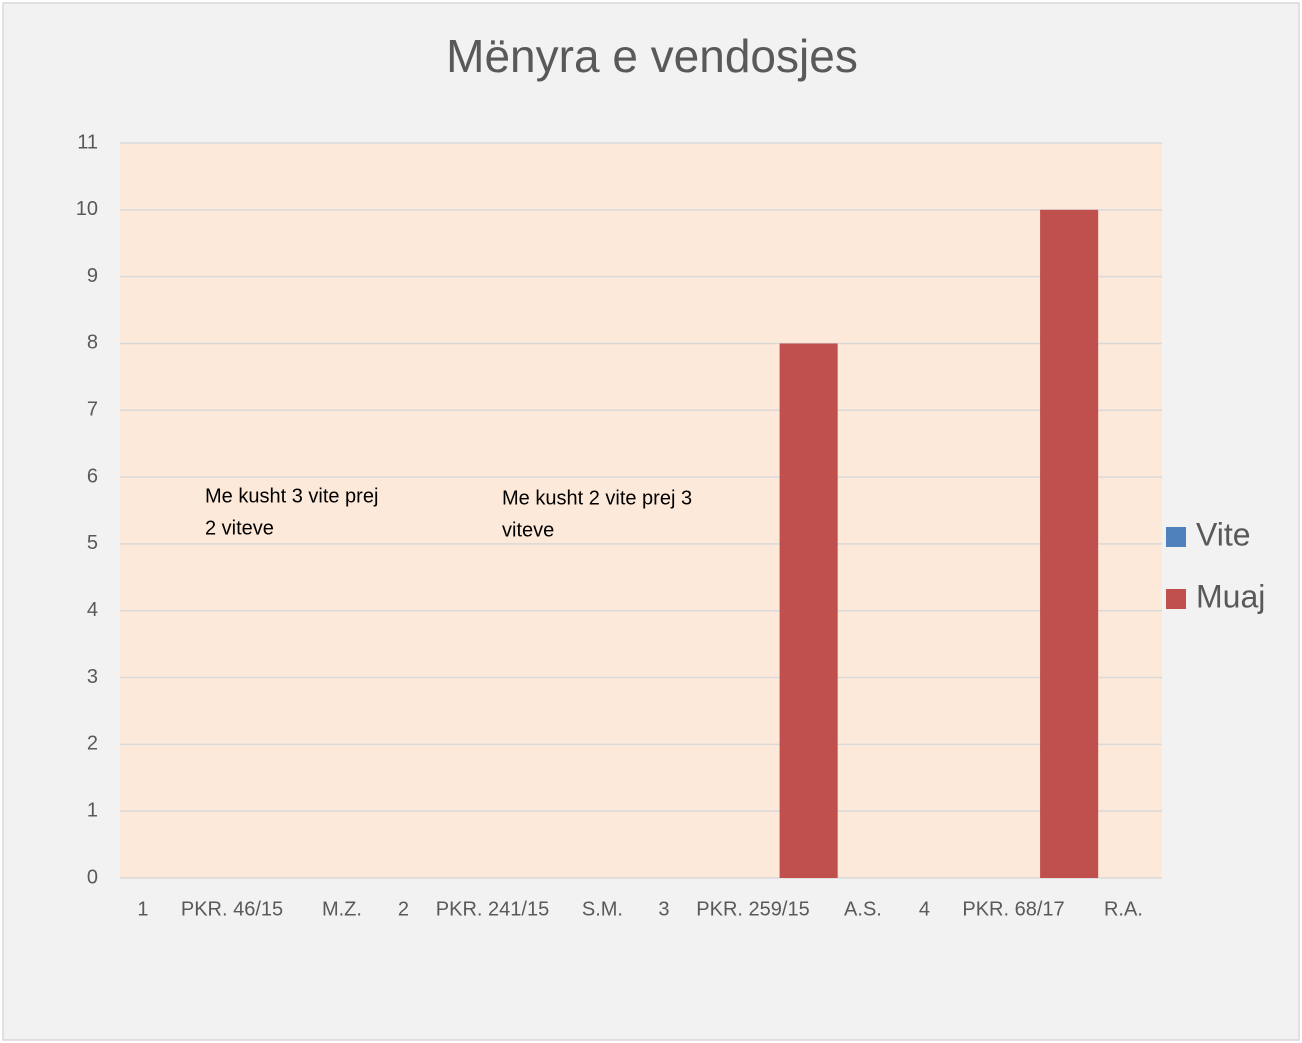 The image size is (1302, 1043). Describe the element at coordinates (92, 410) in the screenshot. I see `y-tick-label: 7` at that location.